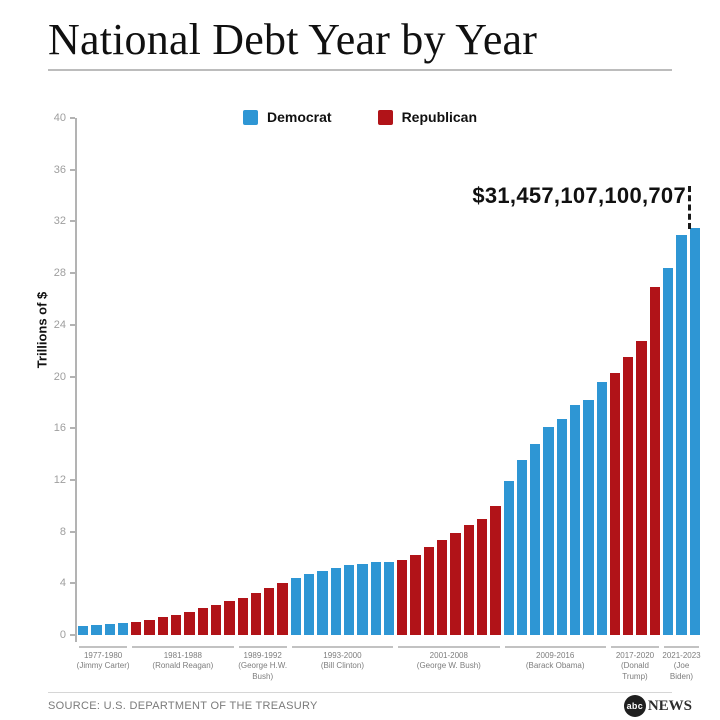 The height and width of the screenshot is (720, 720). I want to click on y-tick-label: 28, so click(59, 273).